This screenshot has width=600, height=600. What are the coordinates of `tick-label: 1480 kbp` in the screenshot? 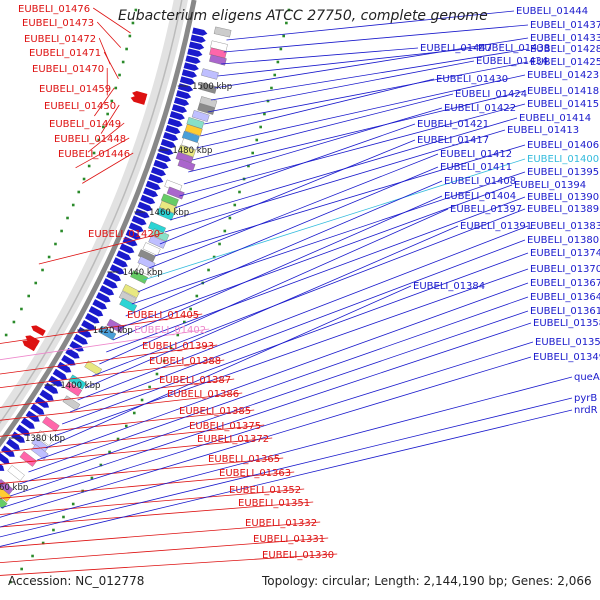 It's located at (192, 151).